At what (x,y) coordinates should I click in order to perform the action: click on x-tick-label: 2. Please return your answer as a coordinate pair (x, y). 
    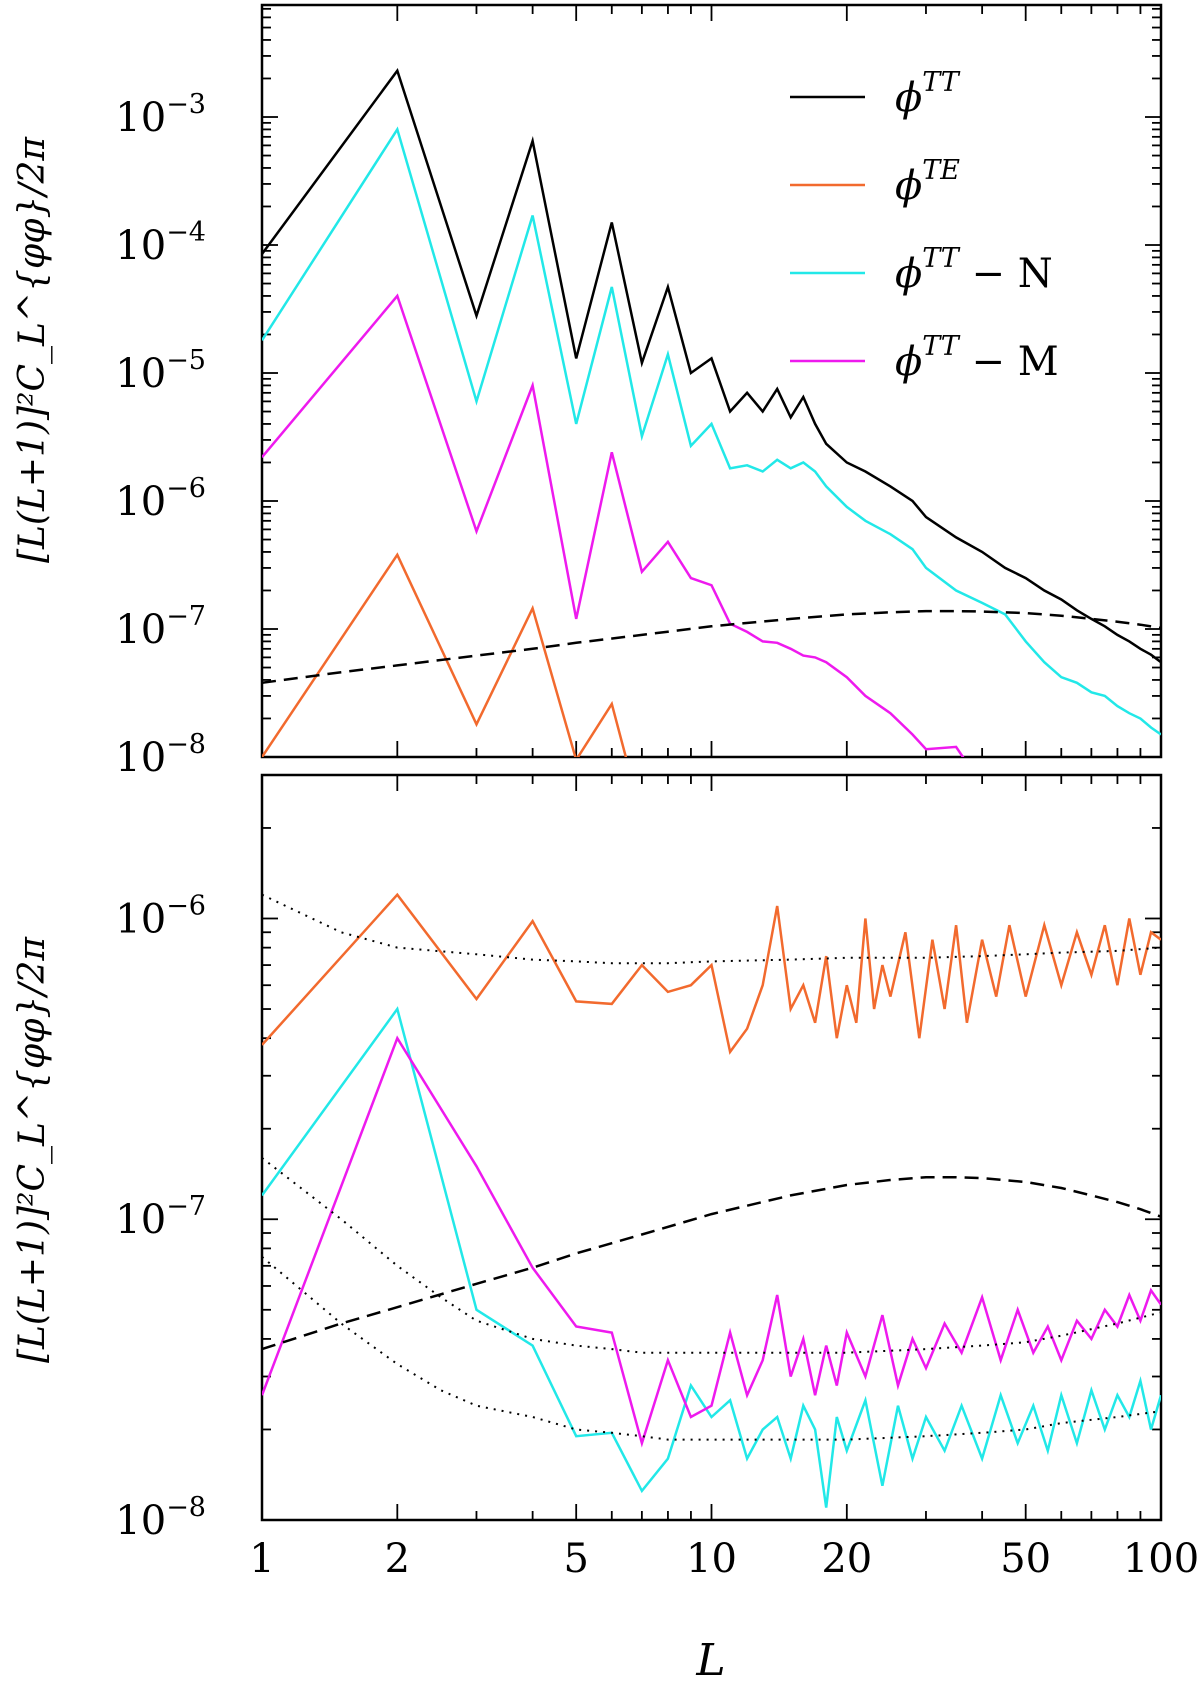
    Looking at the image, I should click on (397, 1559).